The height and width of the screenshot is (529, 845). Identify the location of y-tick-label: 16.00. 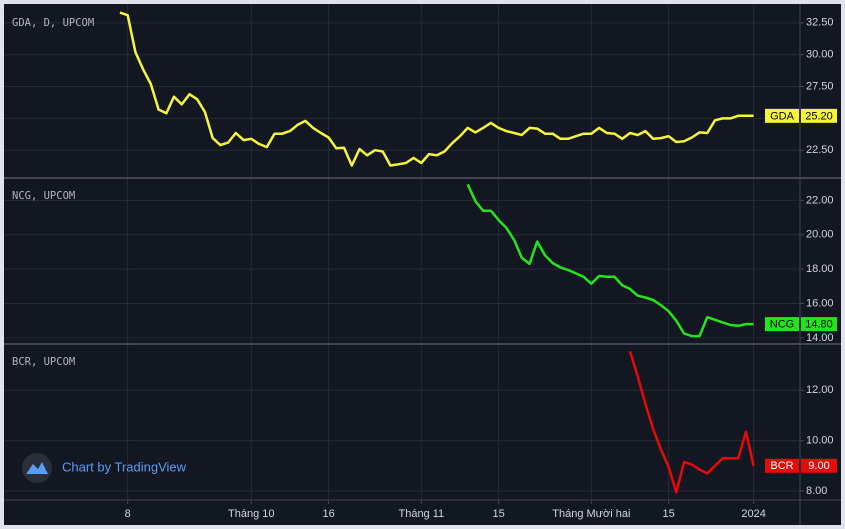
(820, 303).